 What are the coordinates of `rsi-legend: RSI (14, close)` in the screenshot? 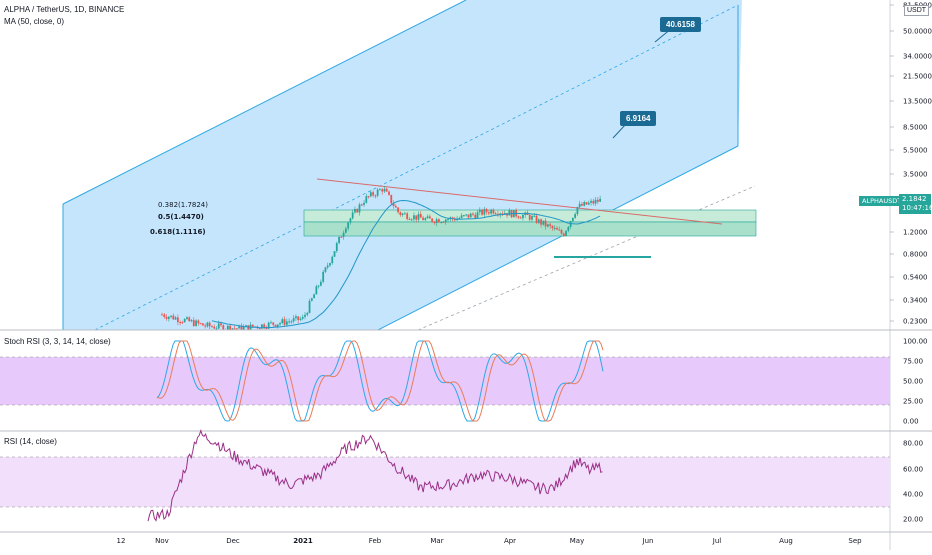 It's located at (33, 441).